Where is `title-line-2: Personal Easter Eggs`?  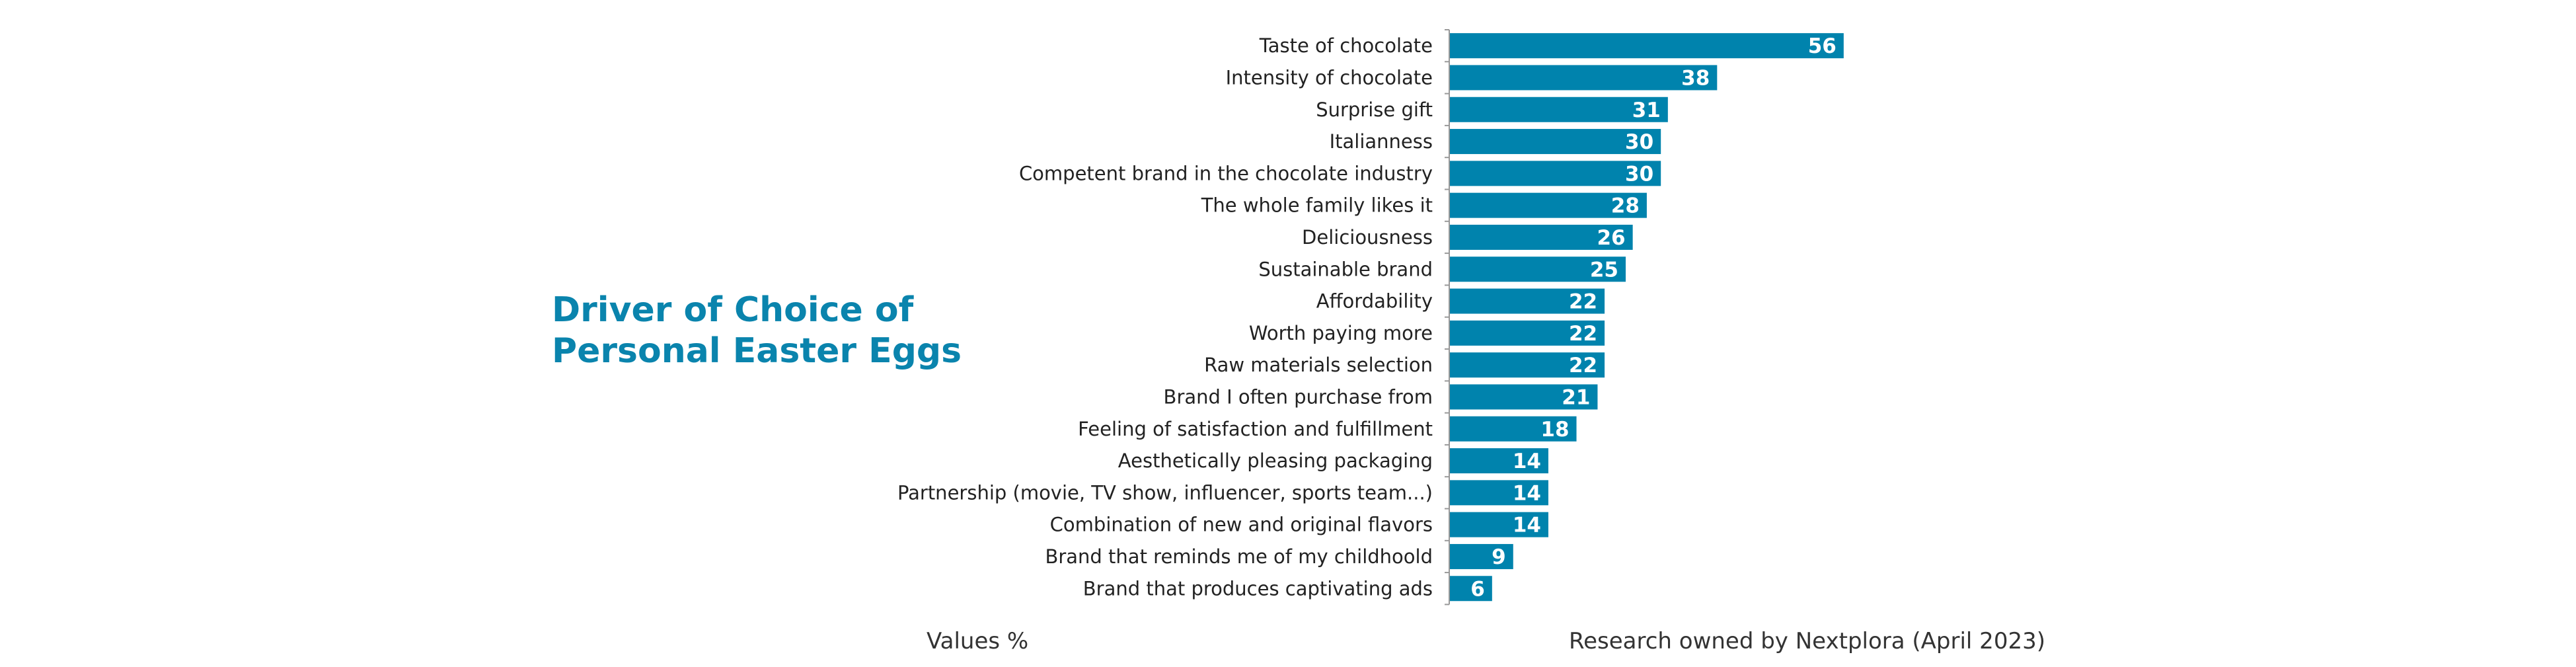 title-line-2: Personal Easter Eggs is located at coordinates (757, 351).